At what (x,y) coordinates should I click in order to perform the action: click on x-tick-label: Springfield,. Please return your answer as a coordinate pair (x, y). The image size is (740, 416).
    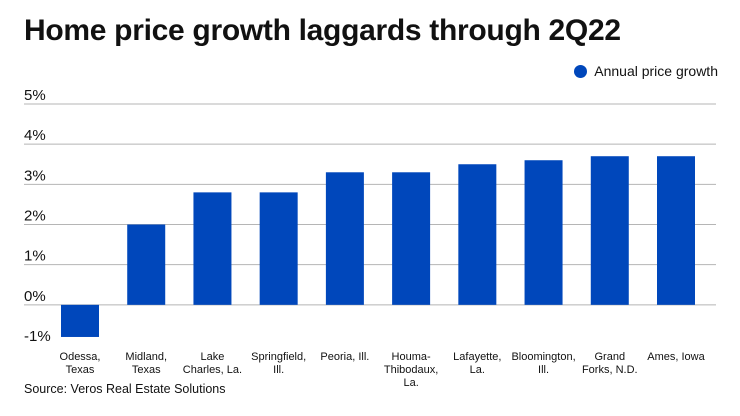
    Looking at the image, I should click on (278, 357).